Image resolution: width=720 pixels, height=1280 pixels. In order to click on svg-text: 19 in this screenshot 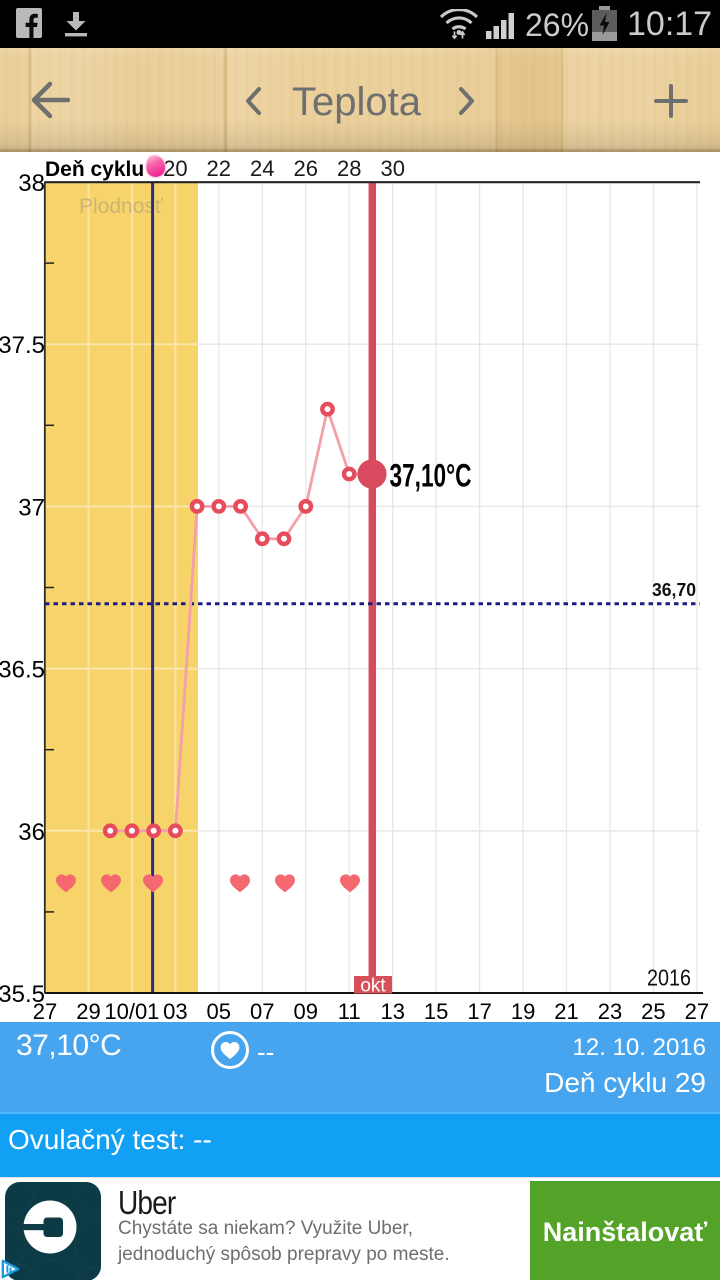, I will do `click(523, 1010)`.